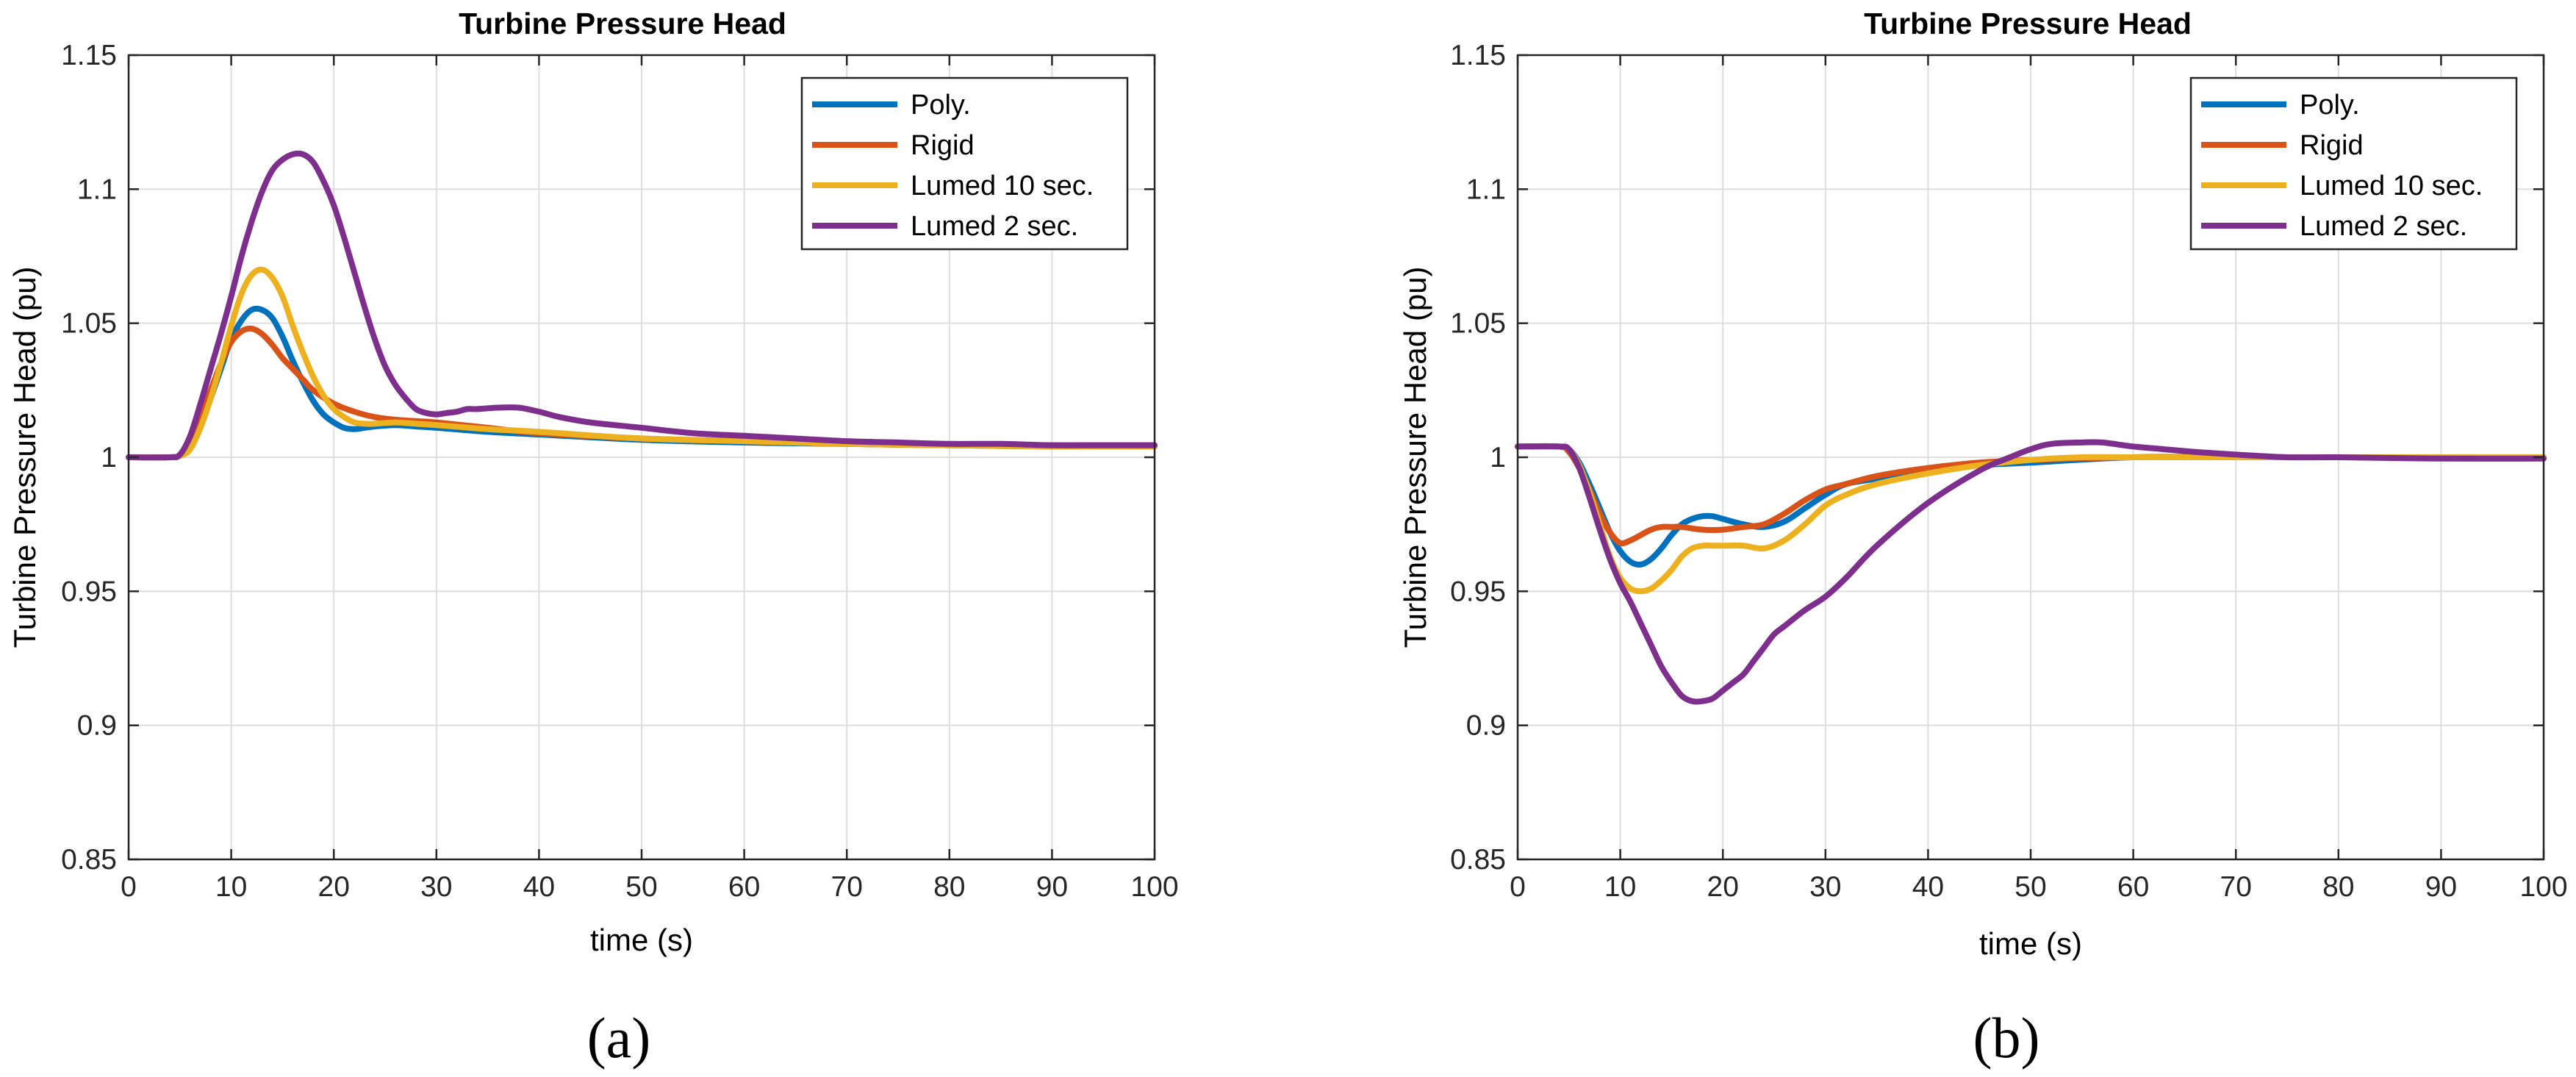  Describe the element at coordinates (2006, 1038) in the screenshot. I see `panel-label: (b)` at that location.